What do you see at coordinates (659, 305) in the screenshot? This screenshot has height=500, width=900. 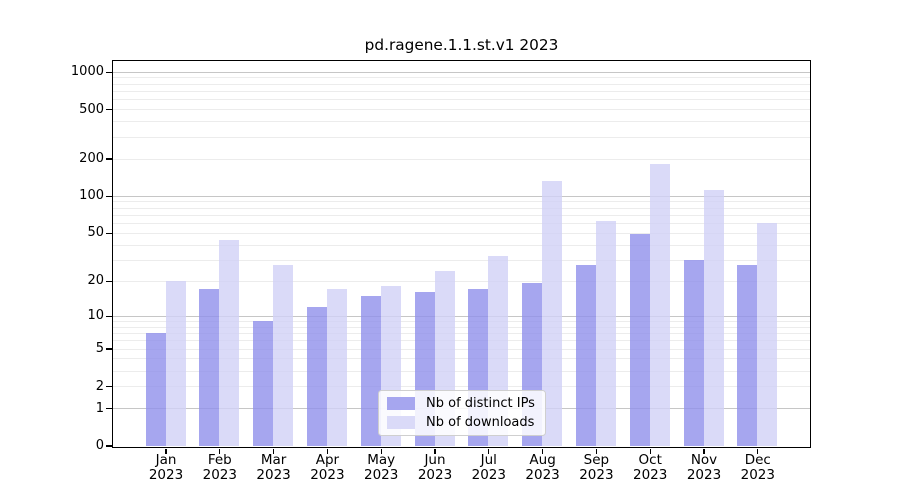 I see `bar-downloads-oct` at bounding box center [659, 305].